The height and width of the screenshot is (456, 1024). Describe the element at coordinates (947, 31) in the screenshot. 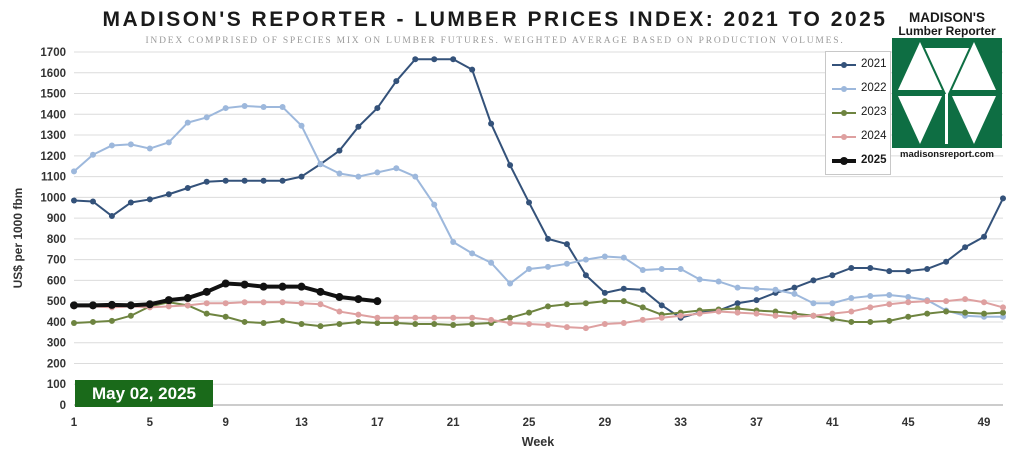

I see `logo-brand-subtitle: Lumber Reporter` at that location.